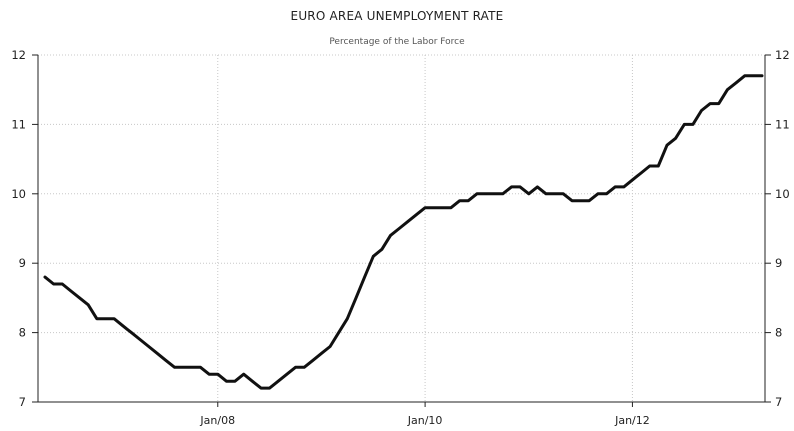 The height and width of the screenshot is (431, 794). What do you see at coordinates (425, 420) in the screenshot?
I see `x-tick-label: Jan/10` at bounding box center [425, 420].